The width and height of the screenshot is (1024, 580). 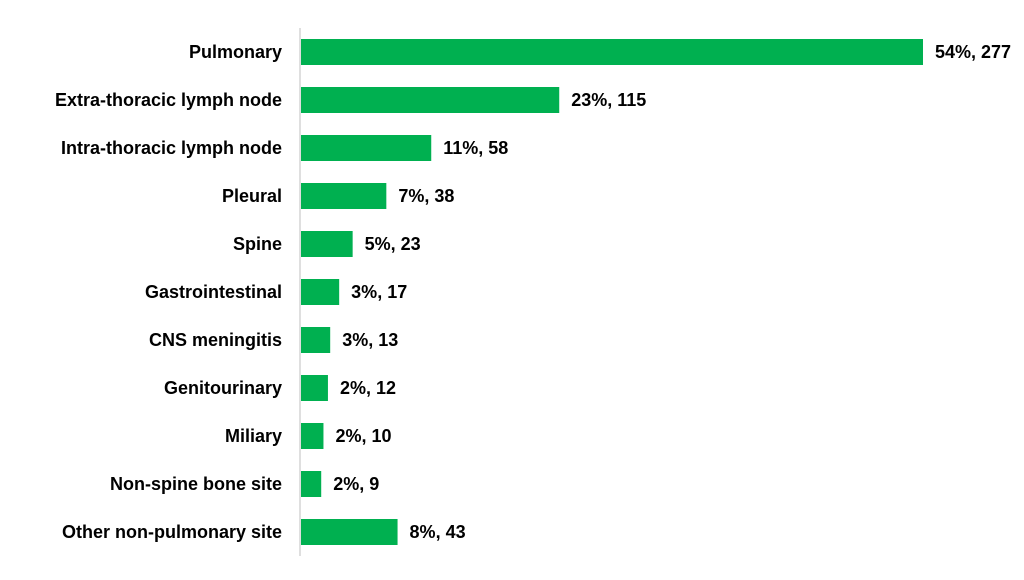 What do you see at coordinates (223, 388) in the screenshot?
I see `category-label-7: Genitourinary` at bounding box center [223, 388].